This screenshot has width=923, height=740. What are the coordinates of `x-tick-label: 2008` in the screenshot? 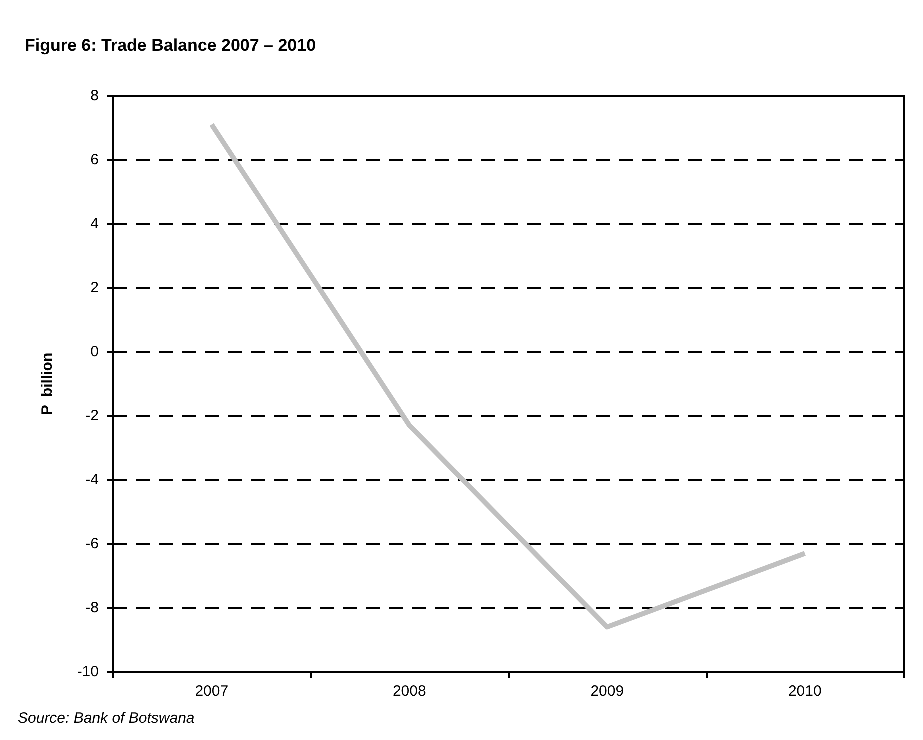 It's located at (409, 691).